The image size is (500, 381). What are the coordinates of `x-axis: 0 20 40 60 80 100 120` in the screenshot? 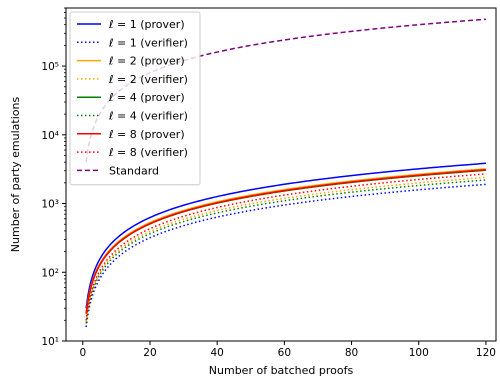 It's located at (287, 350).